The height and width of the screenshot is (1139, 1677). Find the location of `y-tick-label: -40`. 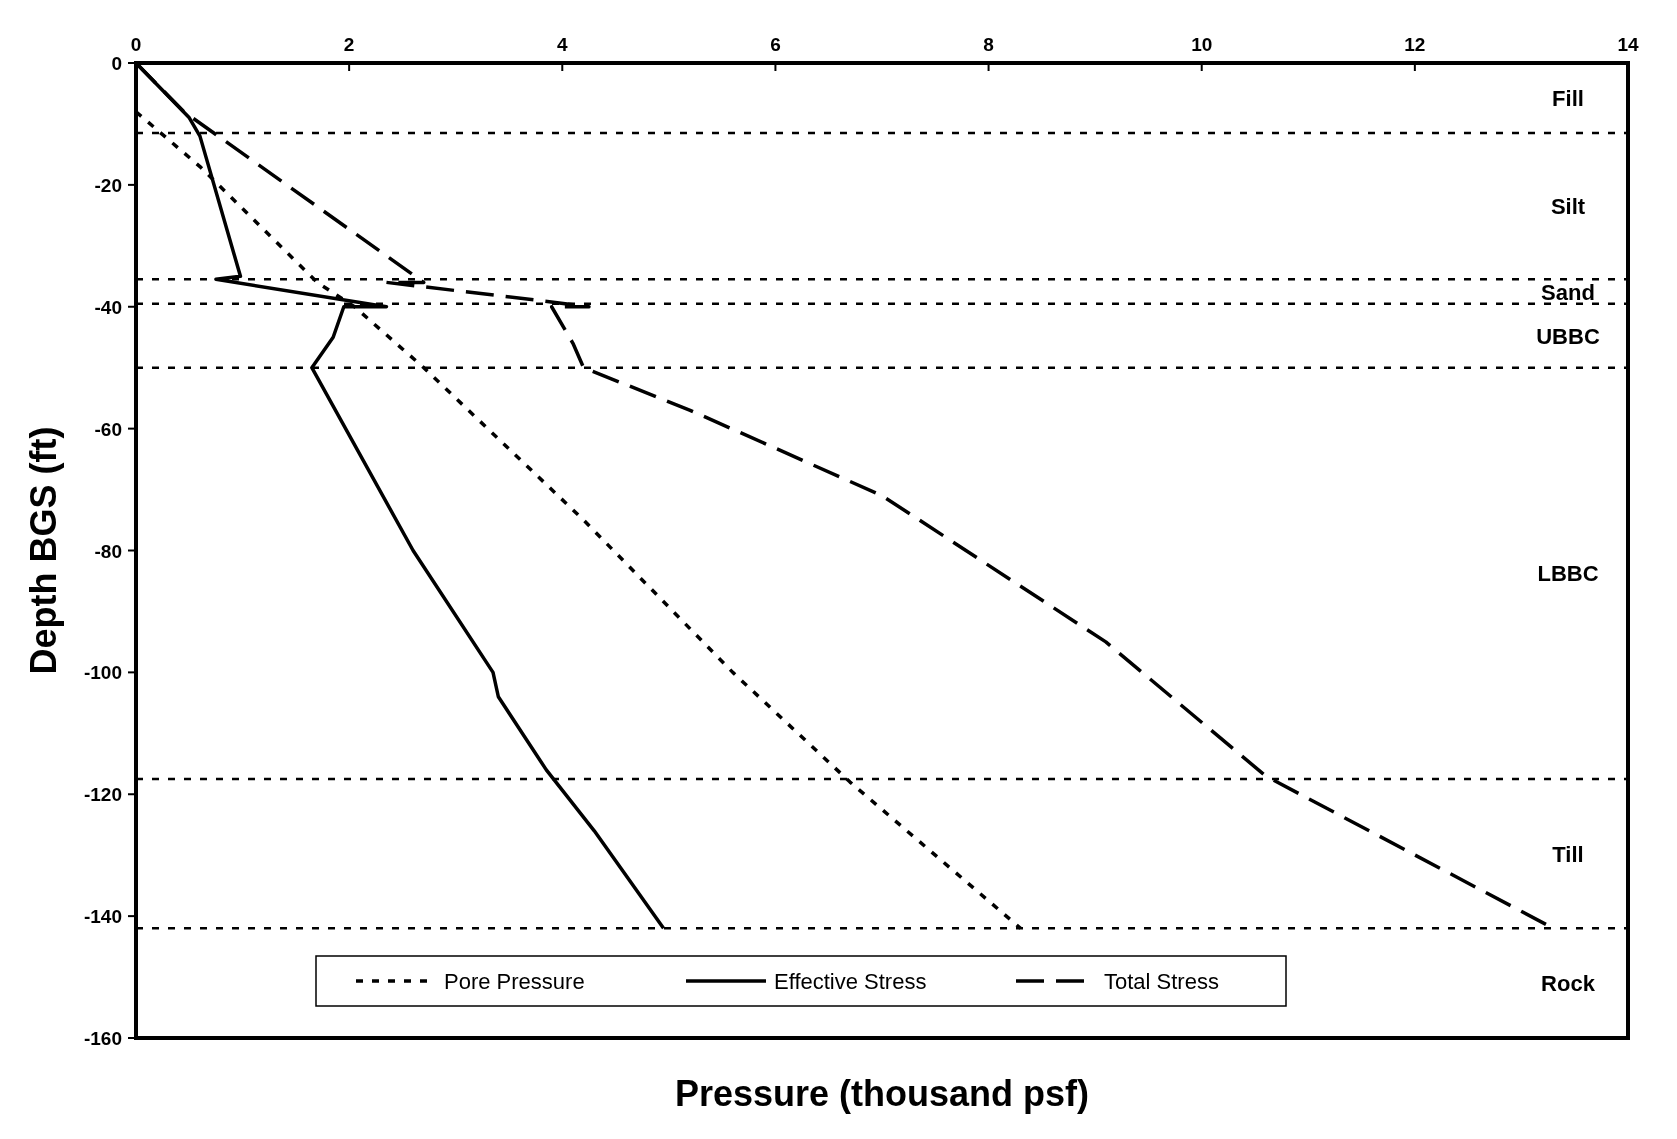

y-tick-label: -40 is located at coordinates (108, 307).